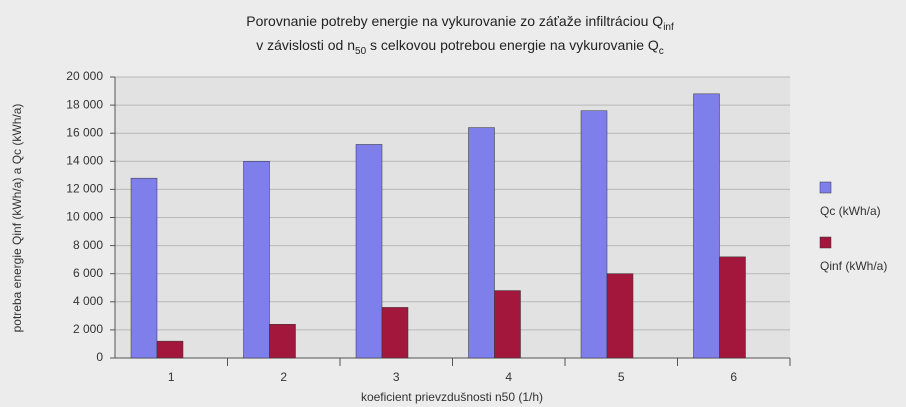  What do you see at coordinates (733, 377) in the screenshot?
I see `x-tick-label: 6` at bounding box center [733, 377].